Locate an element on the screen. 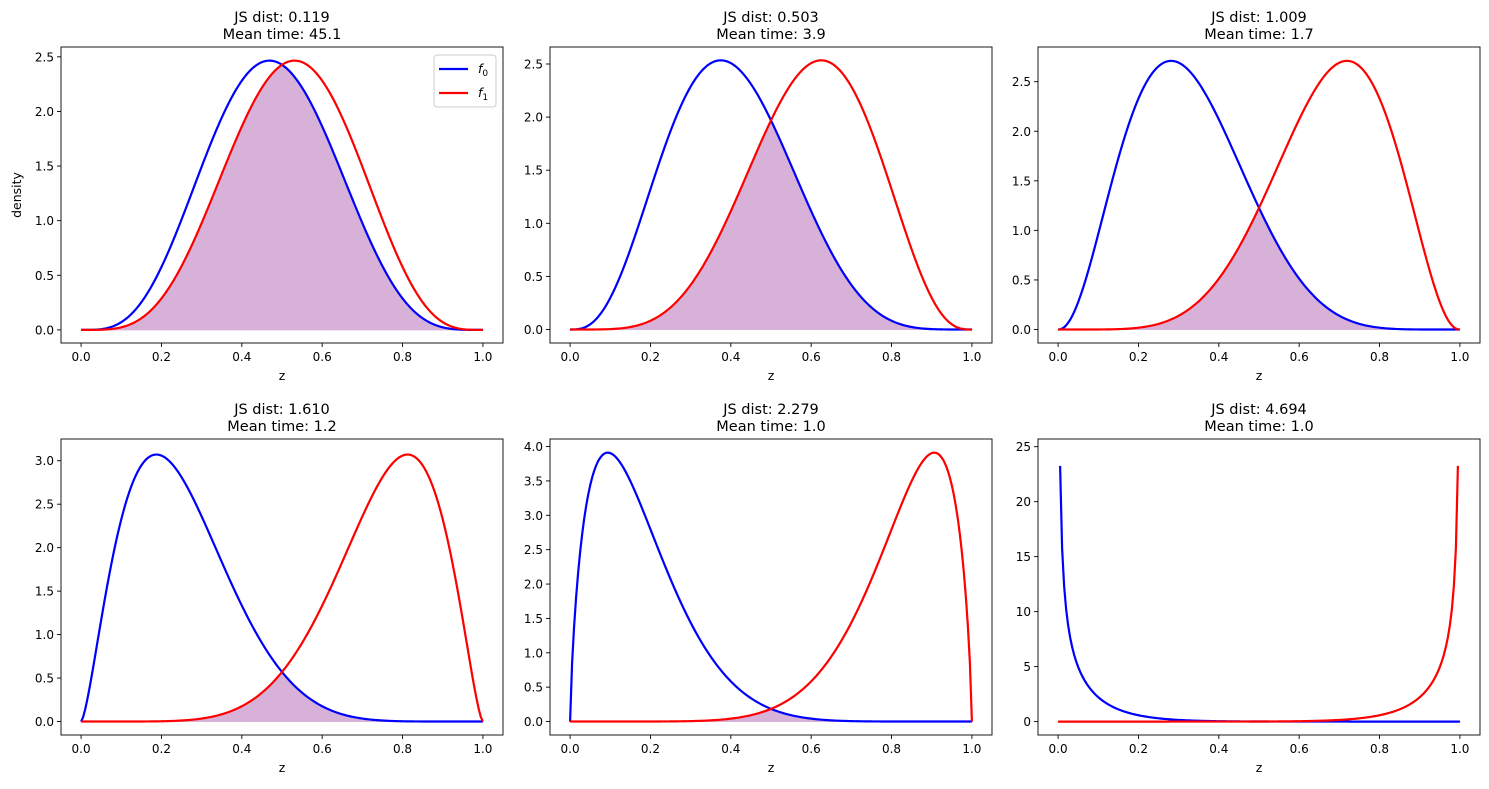  subplot-title-js: JS dist: 1.009 is located at coordinates (1258, 18).